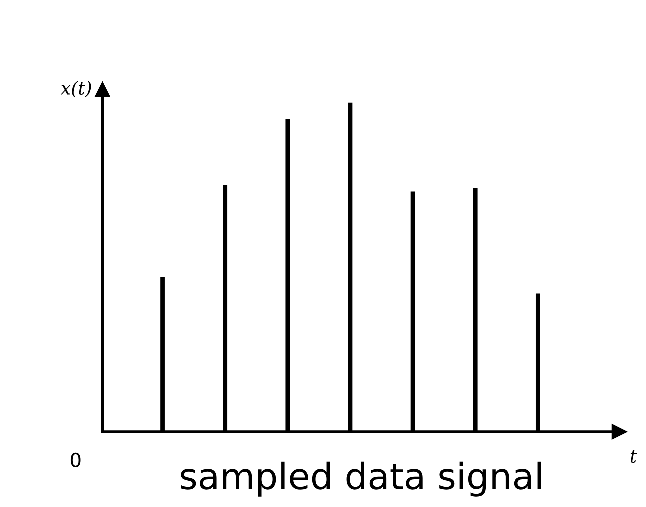 Image resolution: width=646 pixels, height=507 pixels. Describe the element at coordinates (634, 457) in the screenshot. I see `x-axis-title: t` at that location.